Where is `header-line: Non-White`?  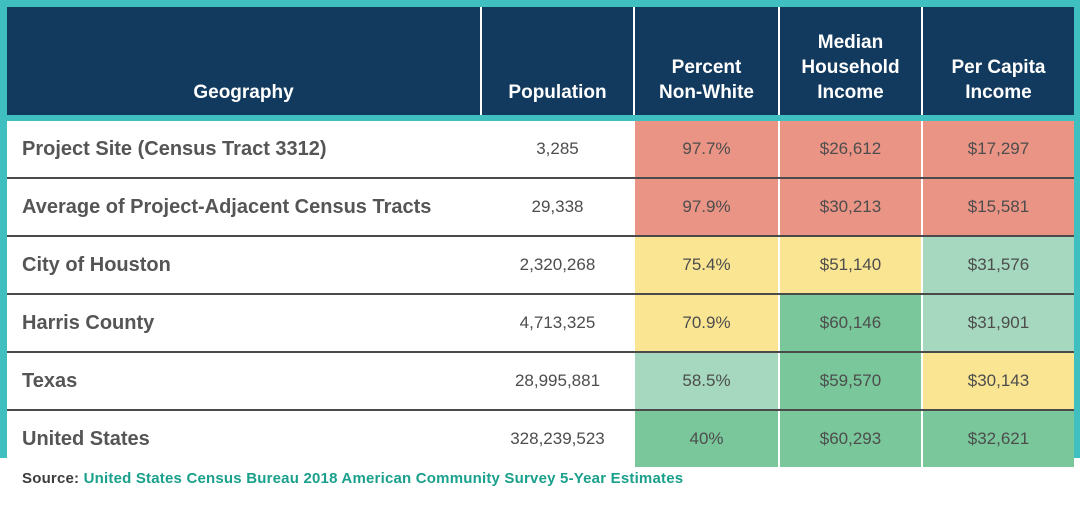
header-line: Non-White is located at coordinates (706, 92).